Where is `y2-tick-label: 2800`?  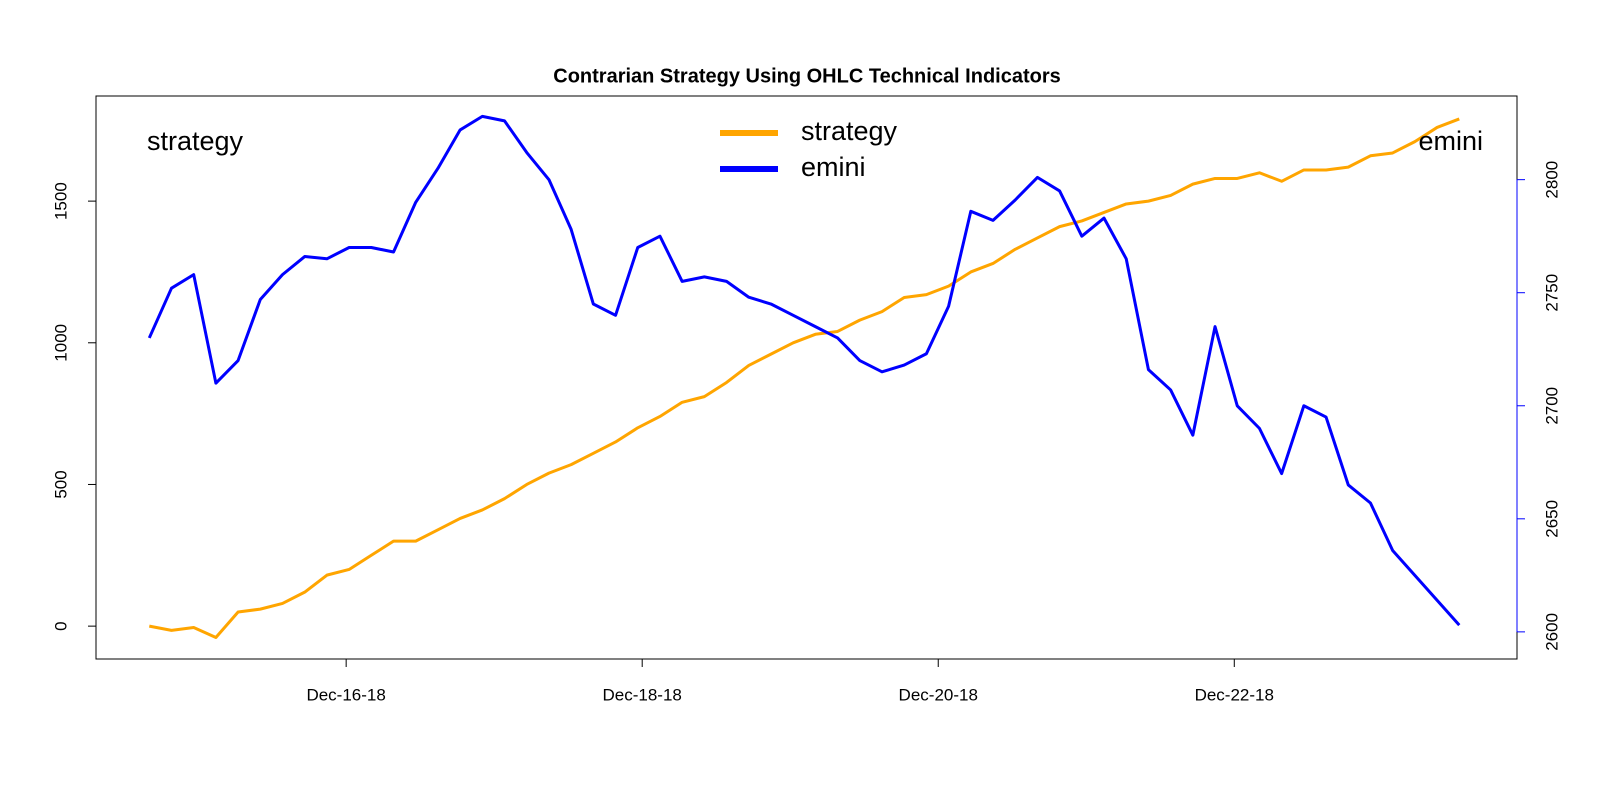
y2-tick-label: 2800 is located at coordinates (1551, 180).